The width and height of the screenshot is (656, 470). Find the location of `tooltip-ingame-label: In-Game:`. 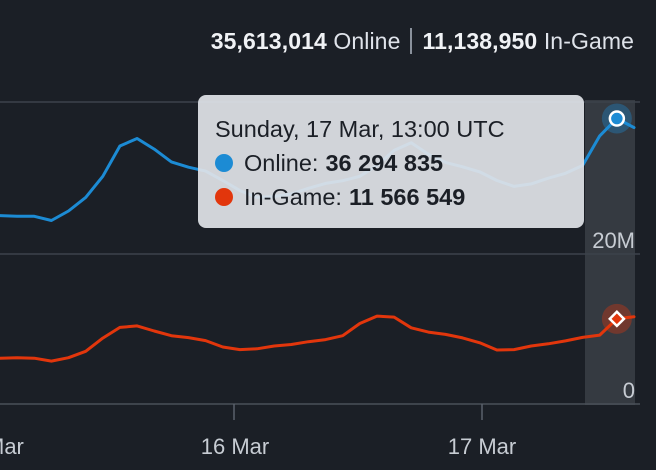

tooltip-ingame-label: In-Game: is located at coordinates (293, 197).